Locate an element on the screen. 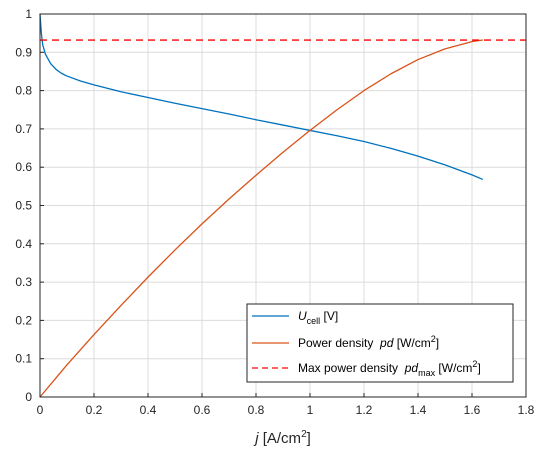  y-tick-label: 0.3 is located at coordinates (23, 282).